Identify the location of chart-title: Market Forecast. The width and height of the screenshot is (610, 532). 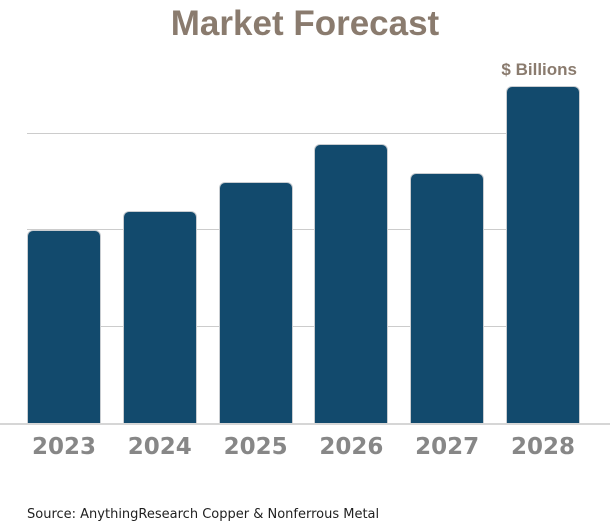
(305, 23).